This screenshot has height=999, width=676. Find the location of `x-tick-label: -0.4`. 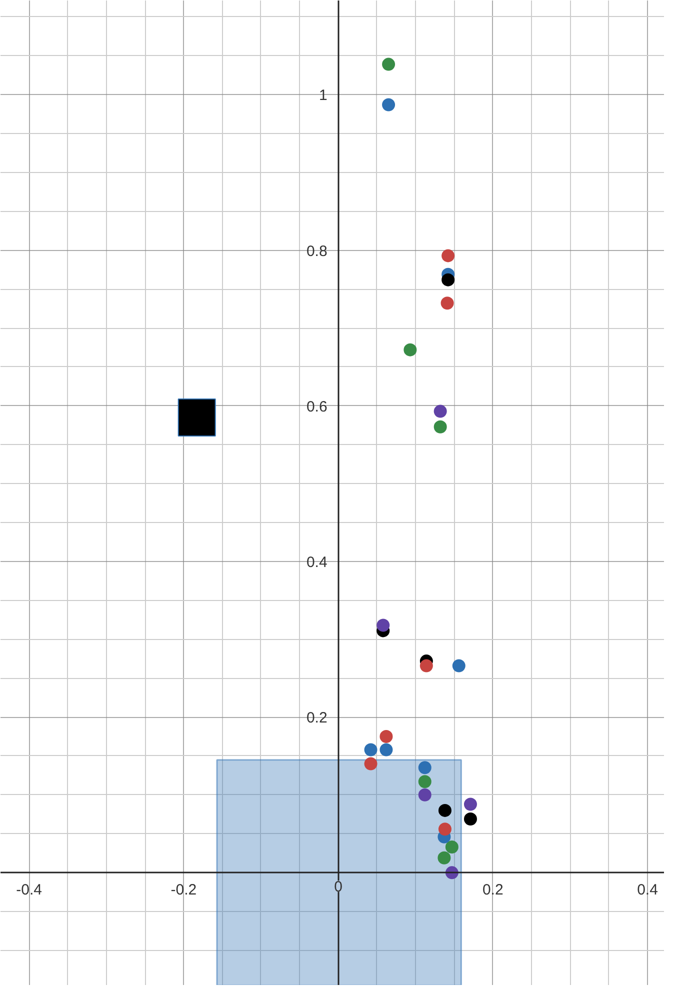

x-tick-label: -0.4 is located at coordinates (29, 890).